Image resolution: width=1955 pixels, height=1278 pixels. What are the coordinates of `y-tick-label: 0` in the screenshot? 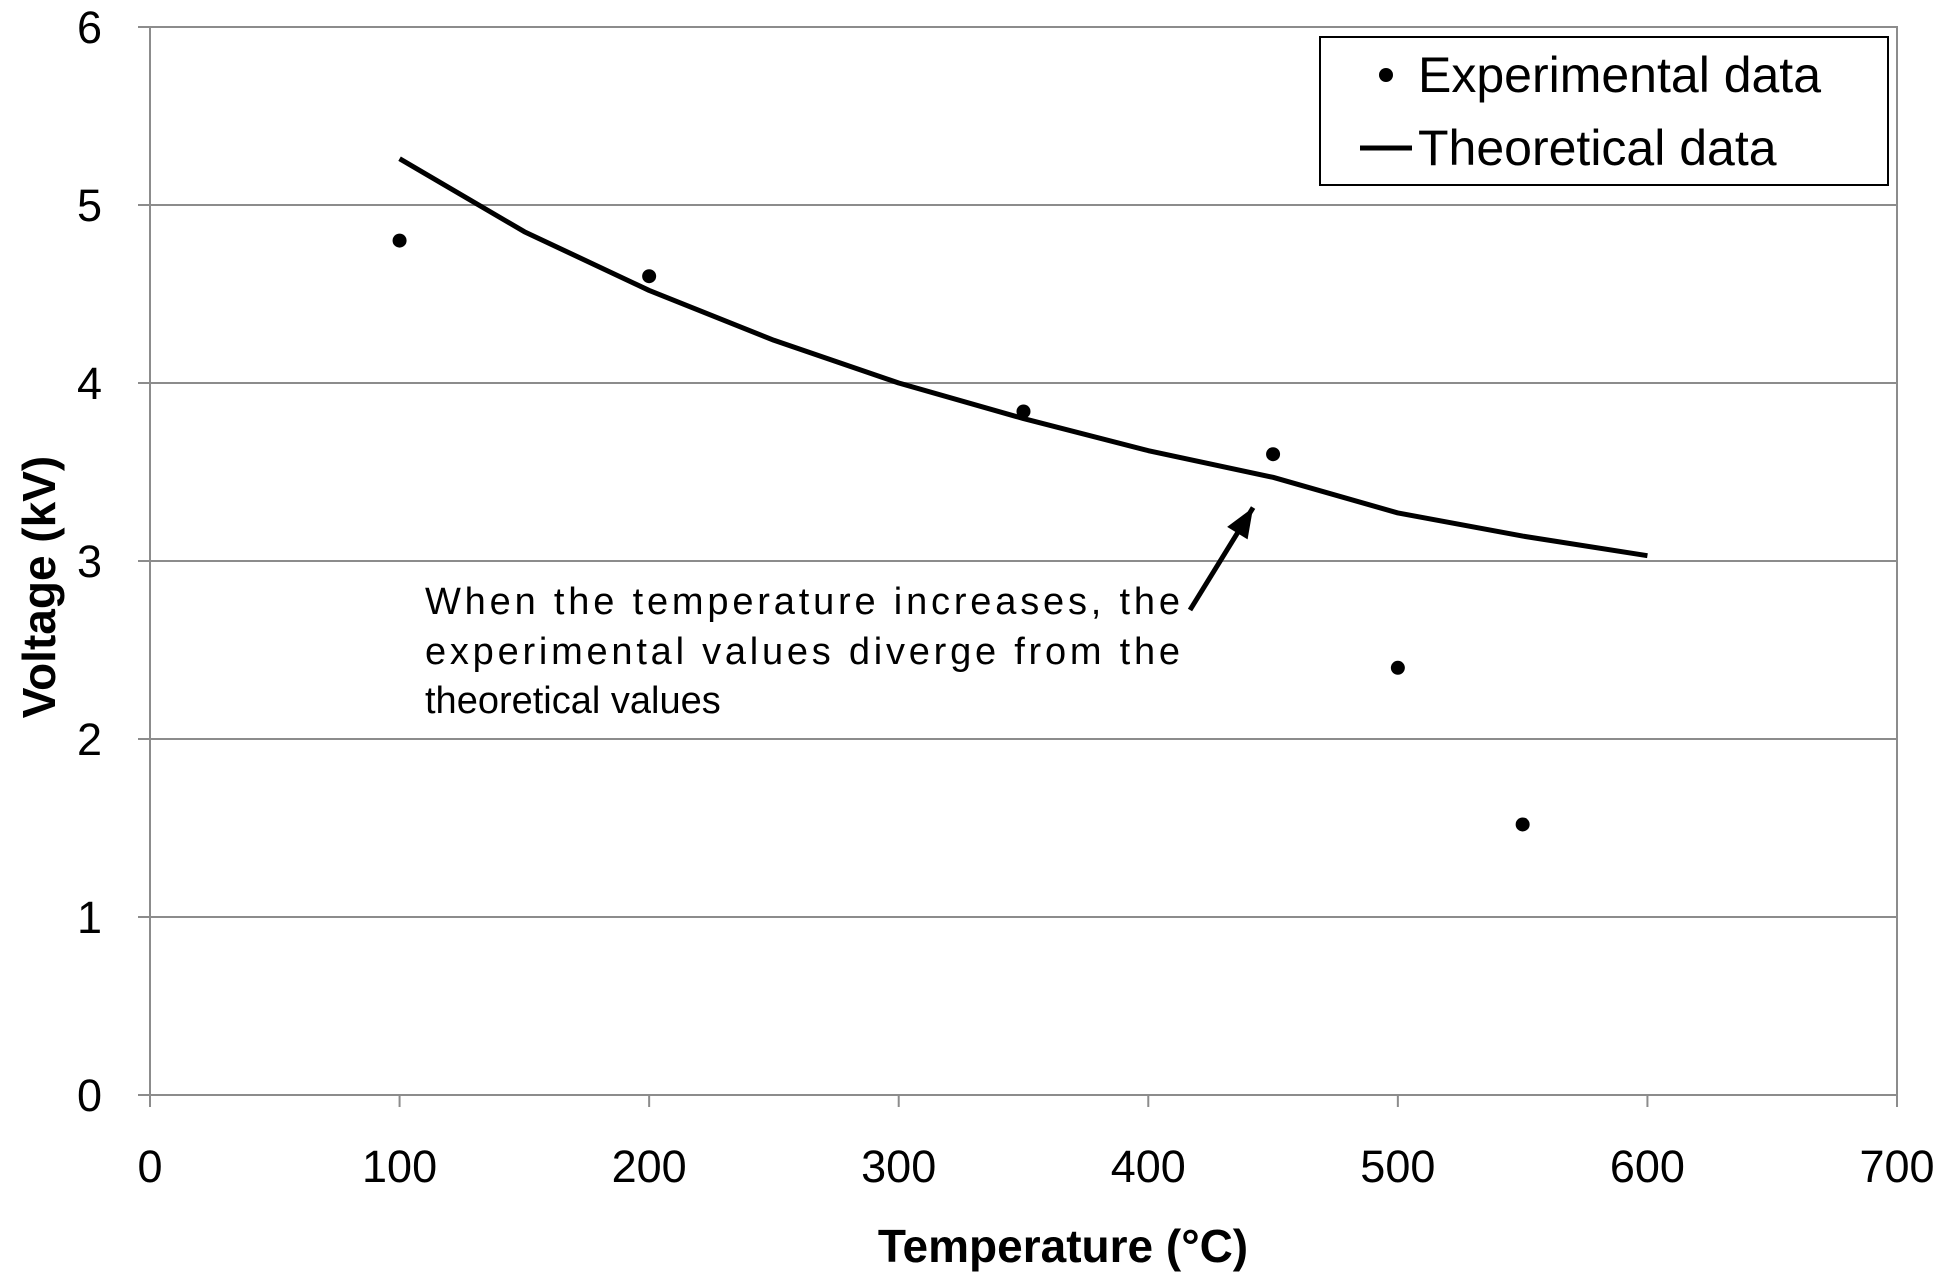 It's located at (89, 1095).